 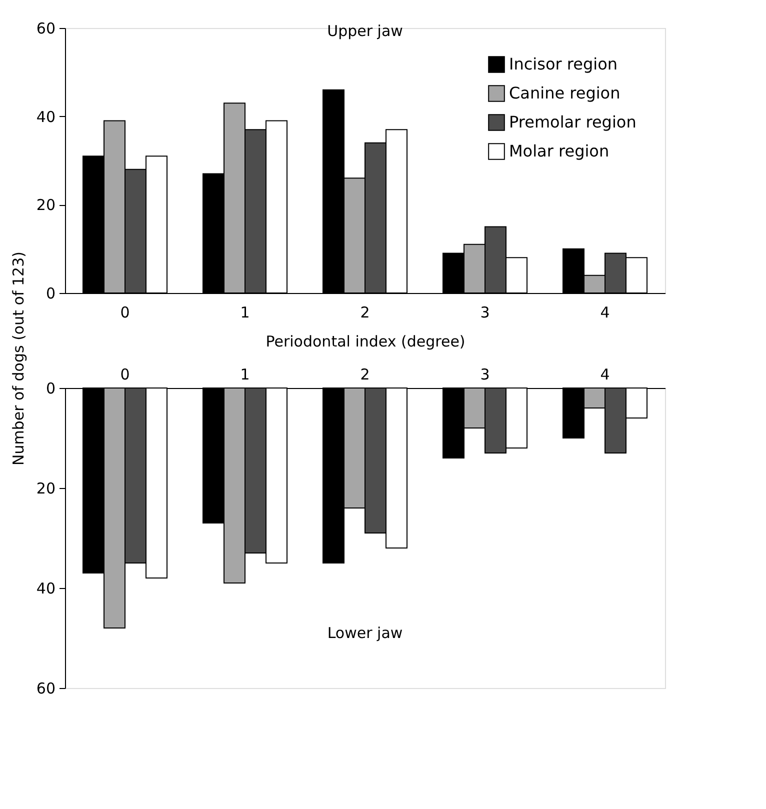 I want to click on legend-label: Premolar region, so click(x=572, y=122).